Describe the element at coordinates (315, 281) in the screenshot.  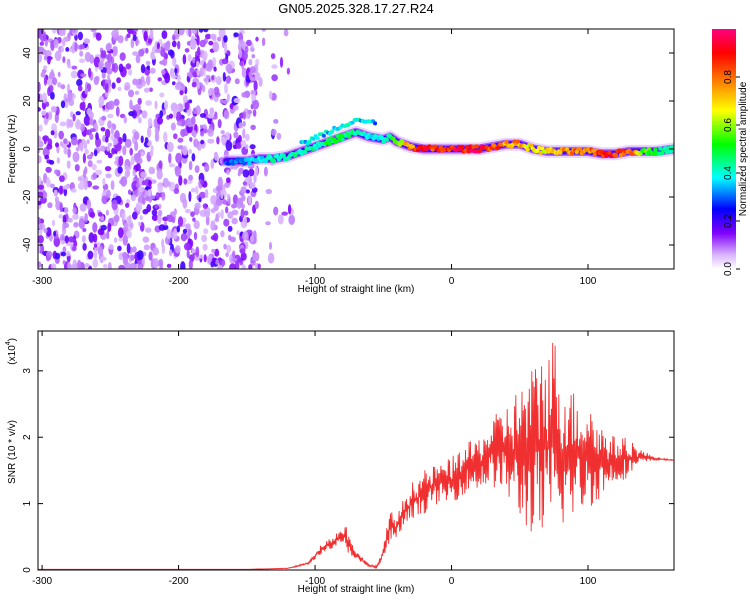
I see `x-tick-label: -100` at that location.